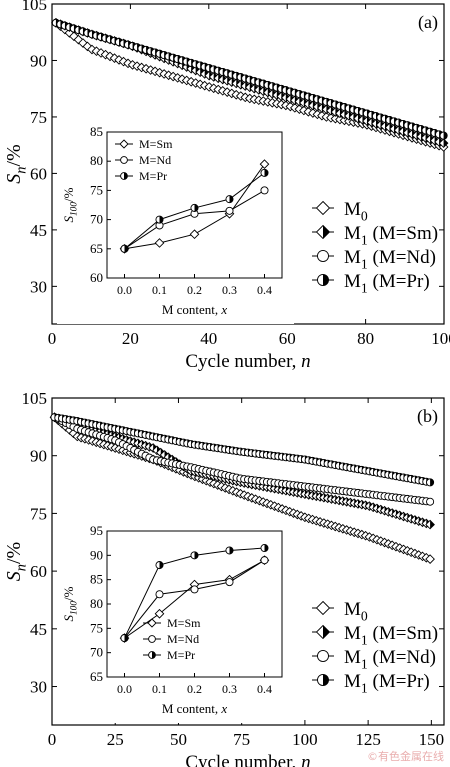 This screenshot has height=767, width=450. I want to click on x-tick-label: 60, so click(287, 338).